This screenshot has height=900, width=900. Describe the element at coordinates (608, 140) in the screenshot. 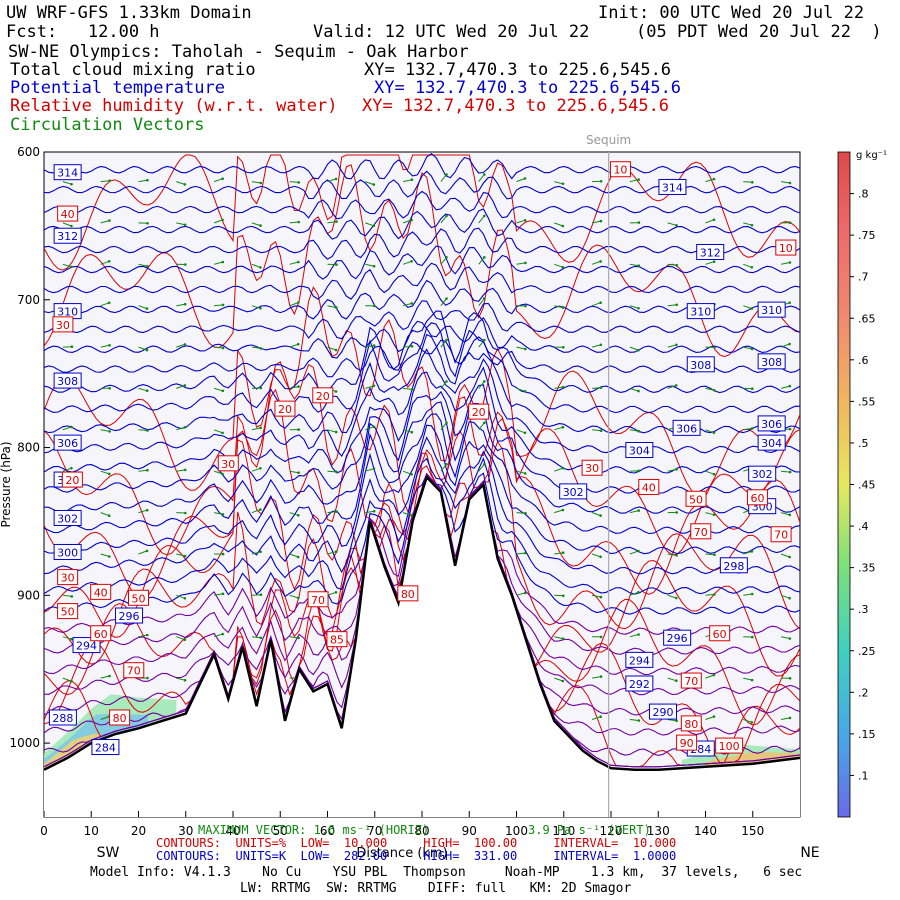

I see `sequim-label: Sequim` at that location.